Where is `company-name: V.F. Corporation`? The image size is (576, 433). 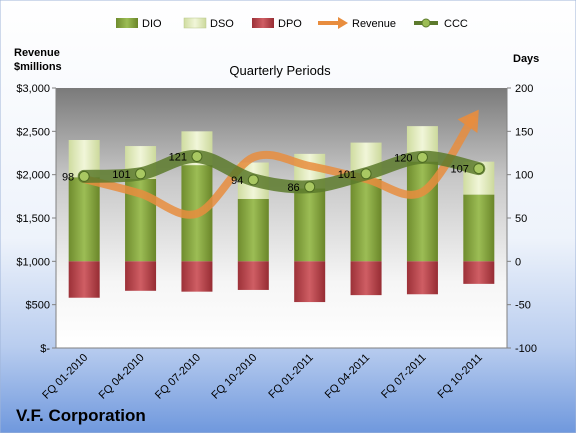 company-name: V.F. Corporation is located at coordinates (81, 415).